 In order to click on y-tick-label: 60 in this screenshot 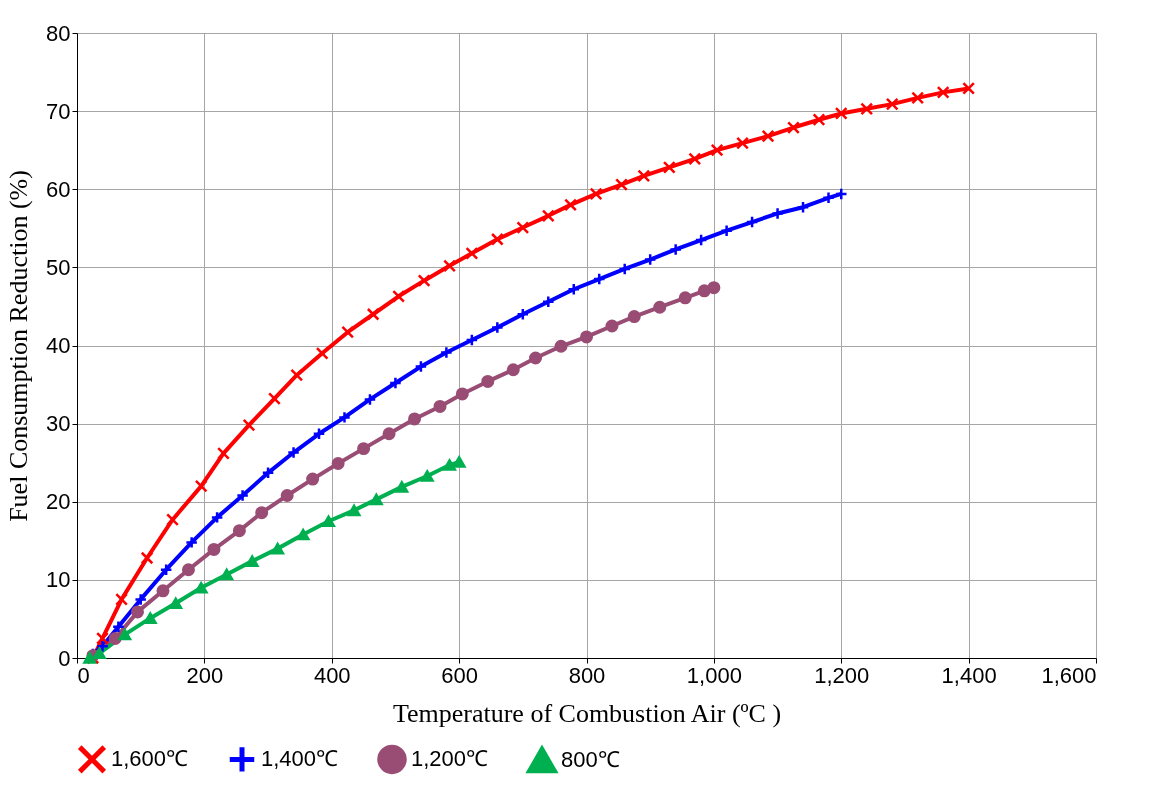, I will do `click(58, 189)`.